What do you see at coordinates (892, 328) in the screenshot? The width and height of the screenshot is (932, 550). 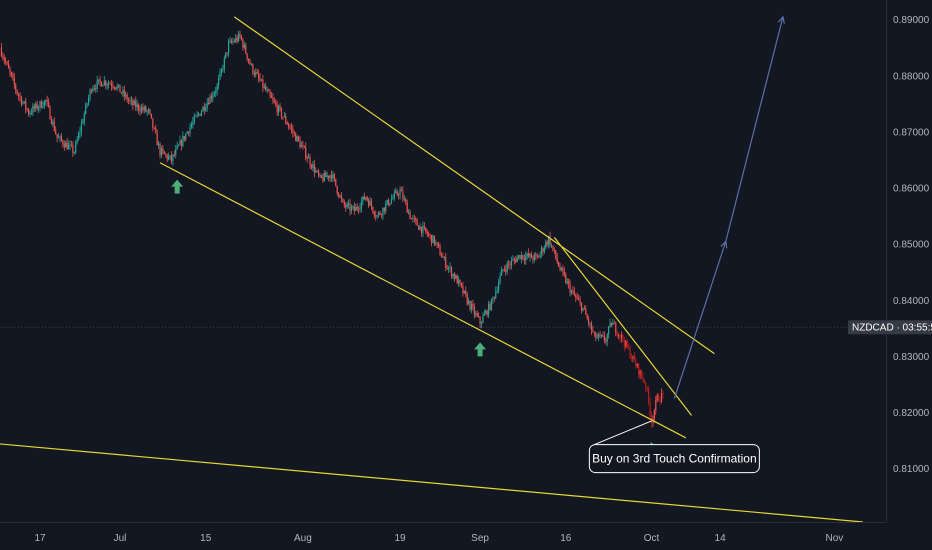 I see `price-tag-label: NZDCAD · 03:55:58` at bounding box center [892, 328].